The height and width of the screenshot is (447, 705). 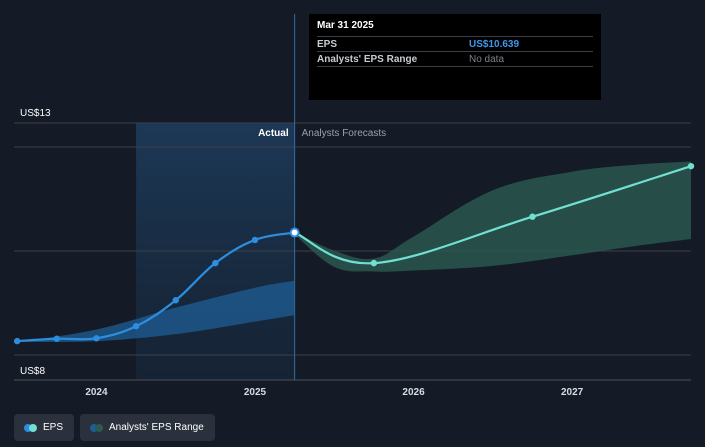 I want to click on eps-range-band-actual, so click(x=156, y=311).